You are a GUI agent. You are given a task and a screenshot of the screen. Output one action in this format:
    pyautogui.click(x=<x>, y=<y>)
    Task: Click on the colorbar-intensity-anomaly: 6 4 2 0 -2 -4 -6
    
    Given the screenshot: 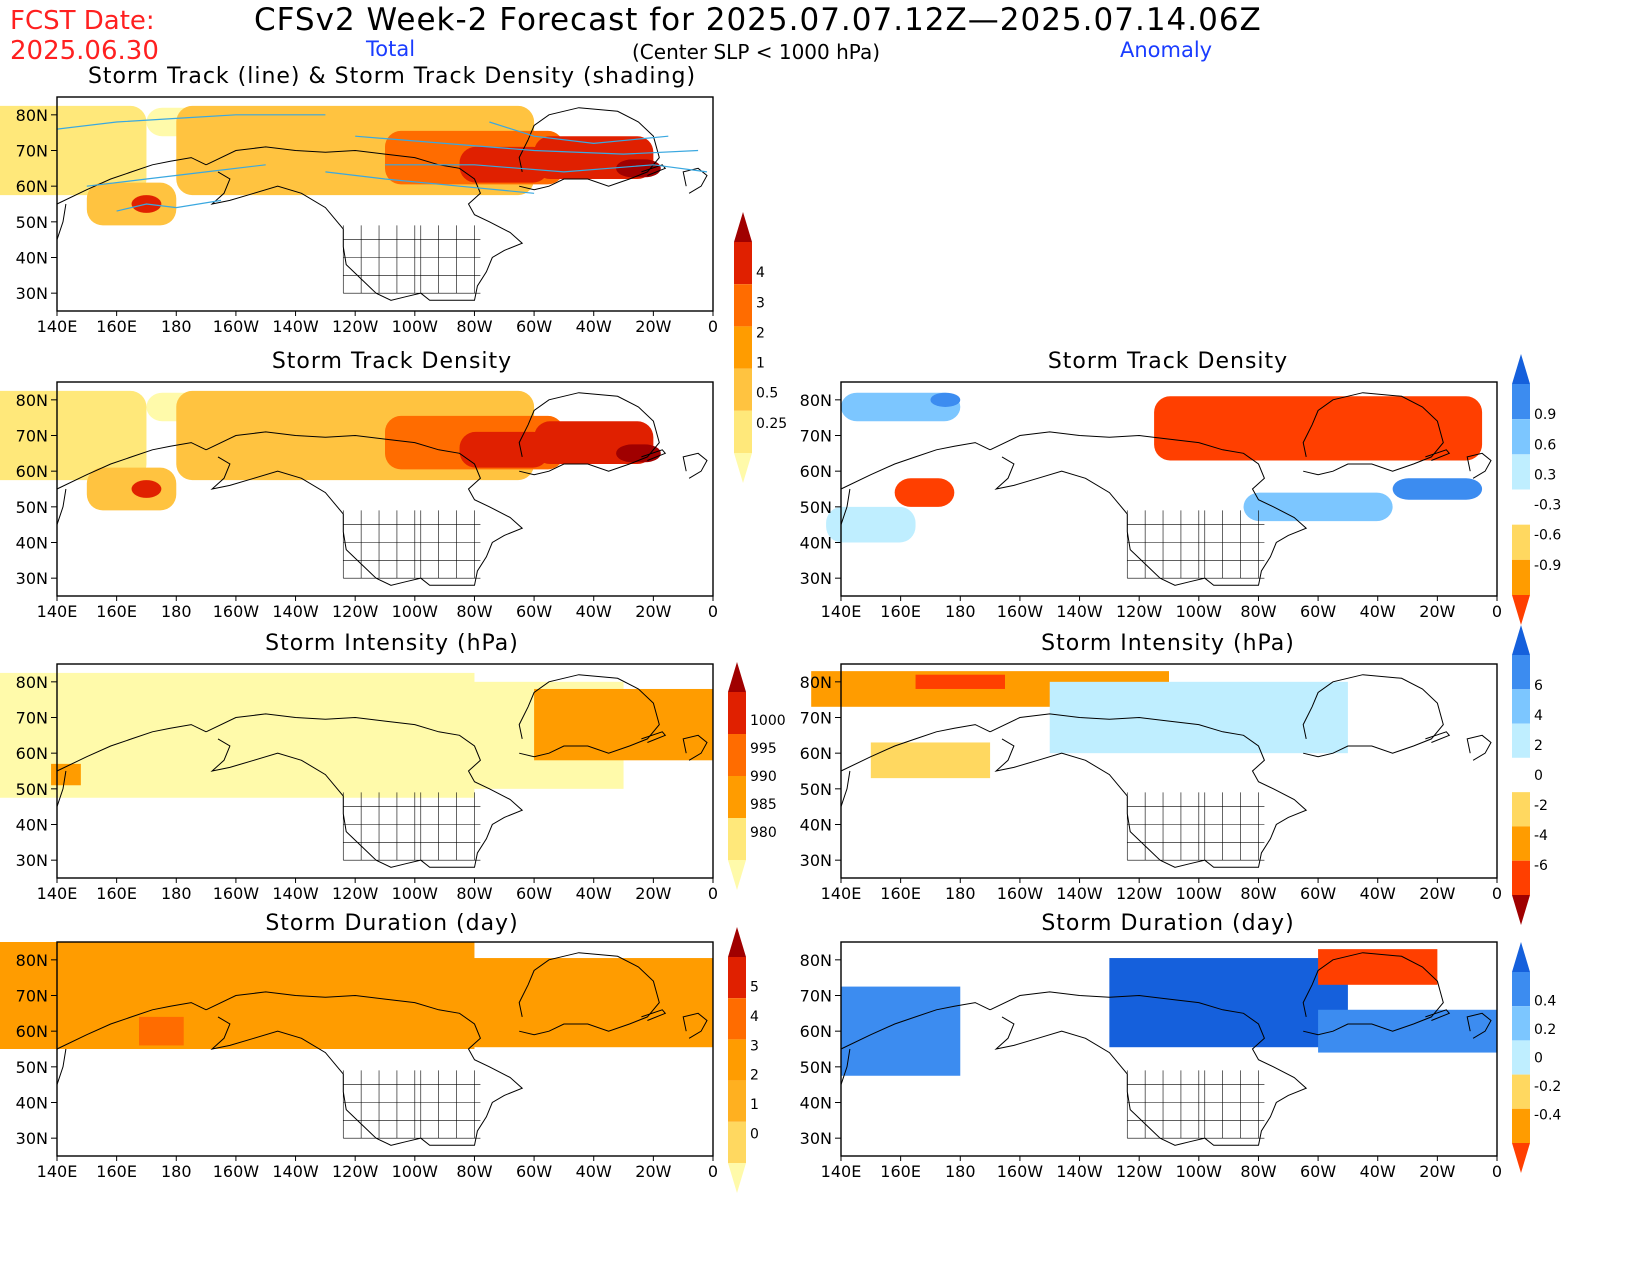 What is the action you would take?
    pyautogui.click(x=1530, y=775)
    